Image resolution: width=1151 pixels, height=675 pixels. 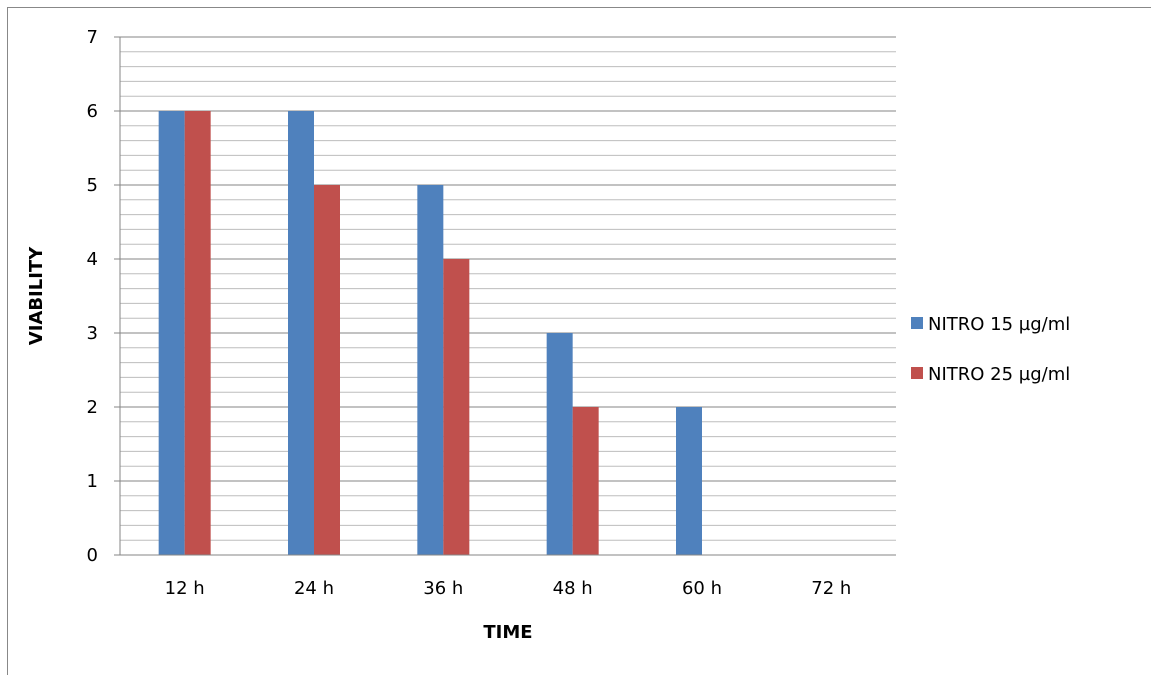 What do you see at coordinates (92, 296) in the screenshot?
I see `y-tick-labels: 0 1 2 3 4 5 6 7` at bounding box center [92, 296].